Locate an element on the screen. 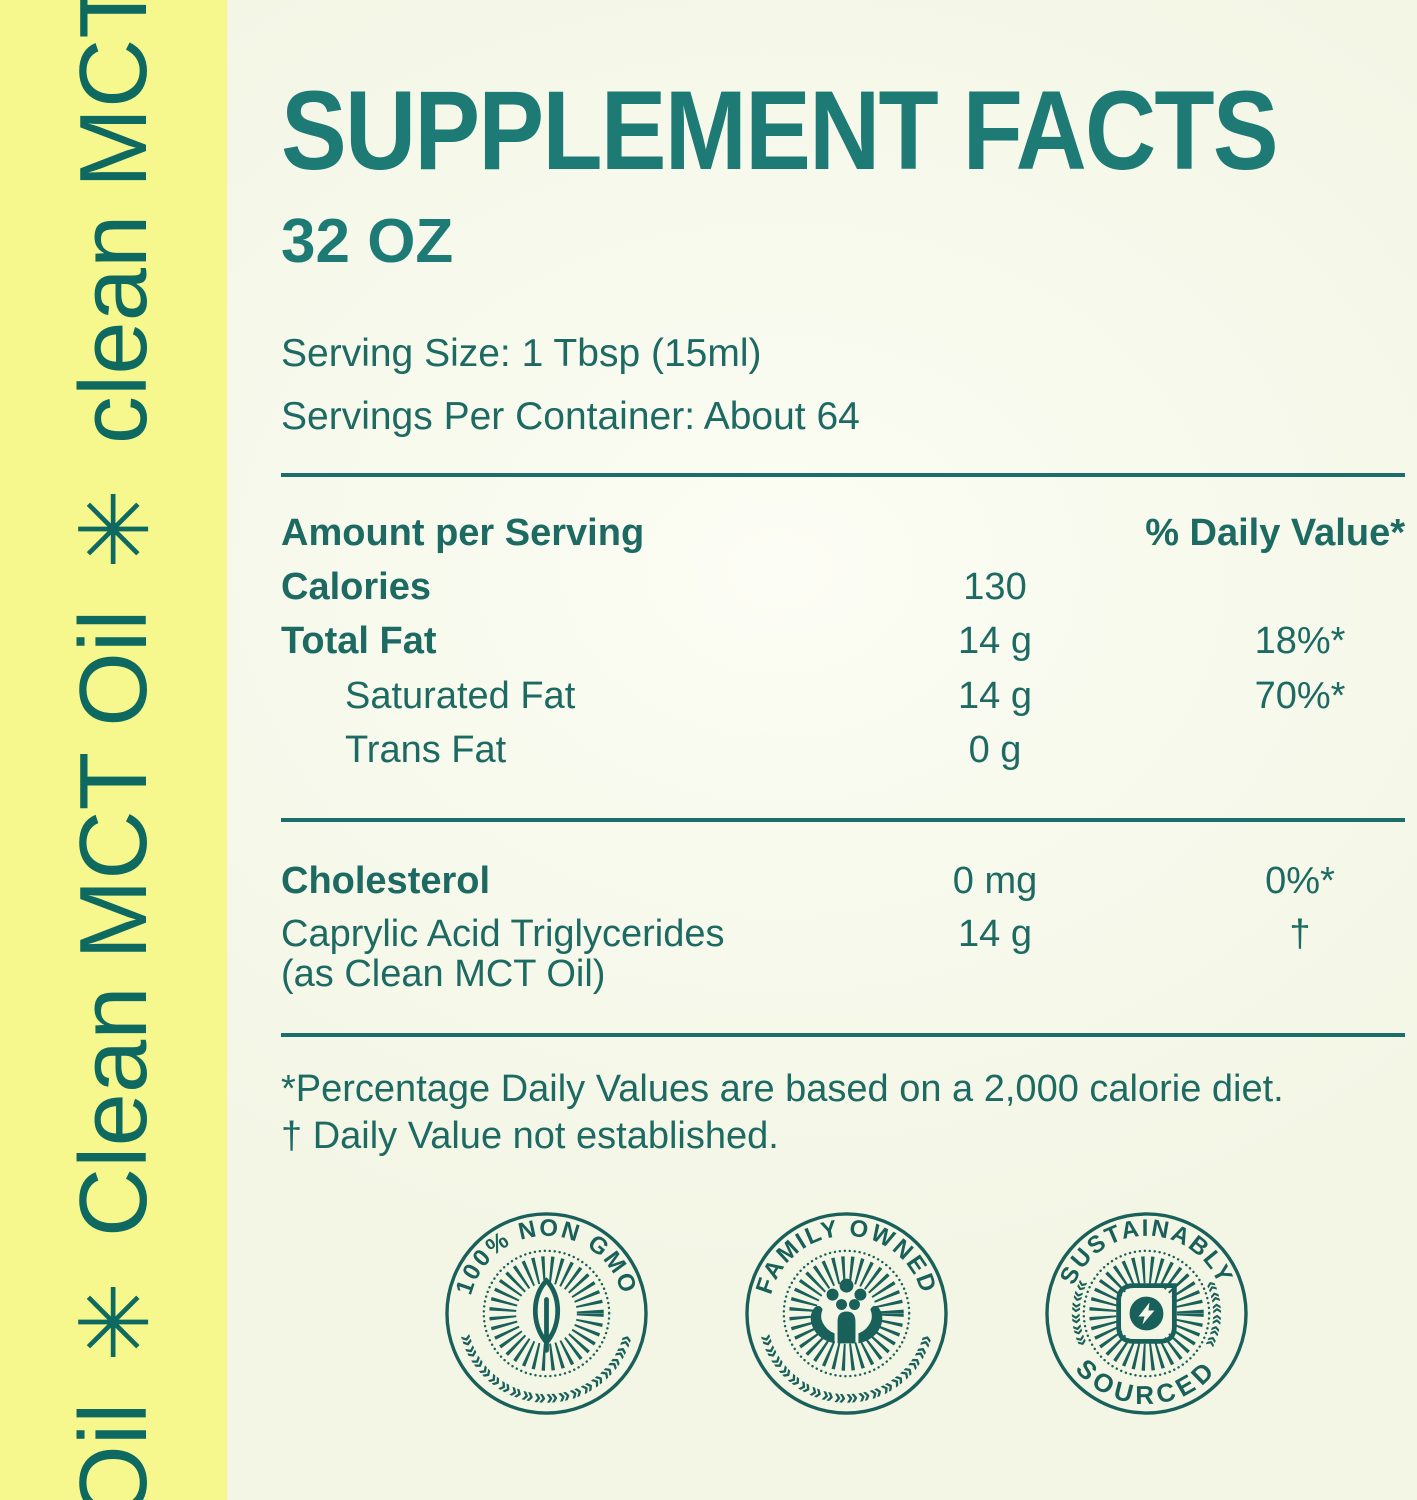 The height and width of the screenshot is (1500, 1417). footnote-dagger: † Daily Value not established. is located at coordinates (530, 1136).